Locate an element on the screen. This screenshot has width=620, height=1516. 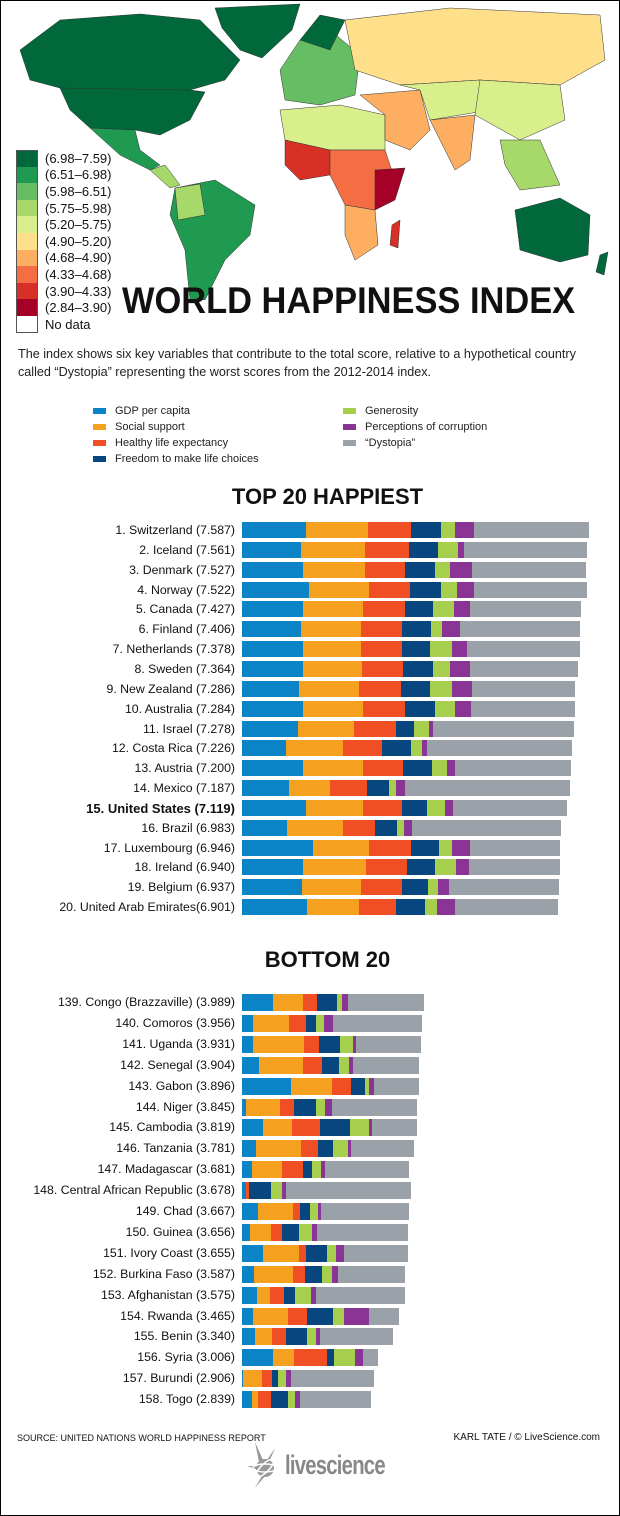
bar-label: 158. Togo (2.839) is located at coordinates (186, 1399).